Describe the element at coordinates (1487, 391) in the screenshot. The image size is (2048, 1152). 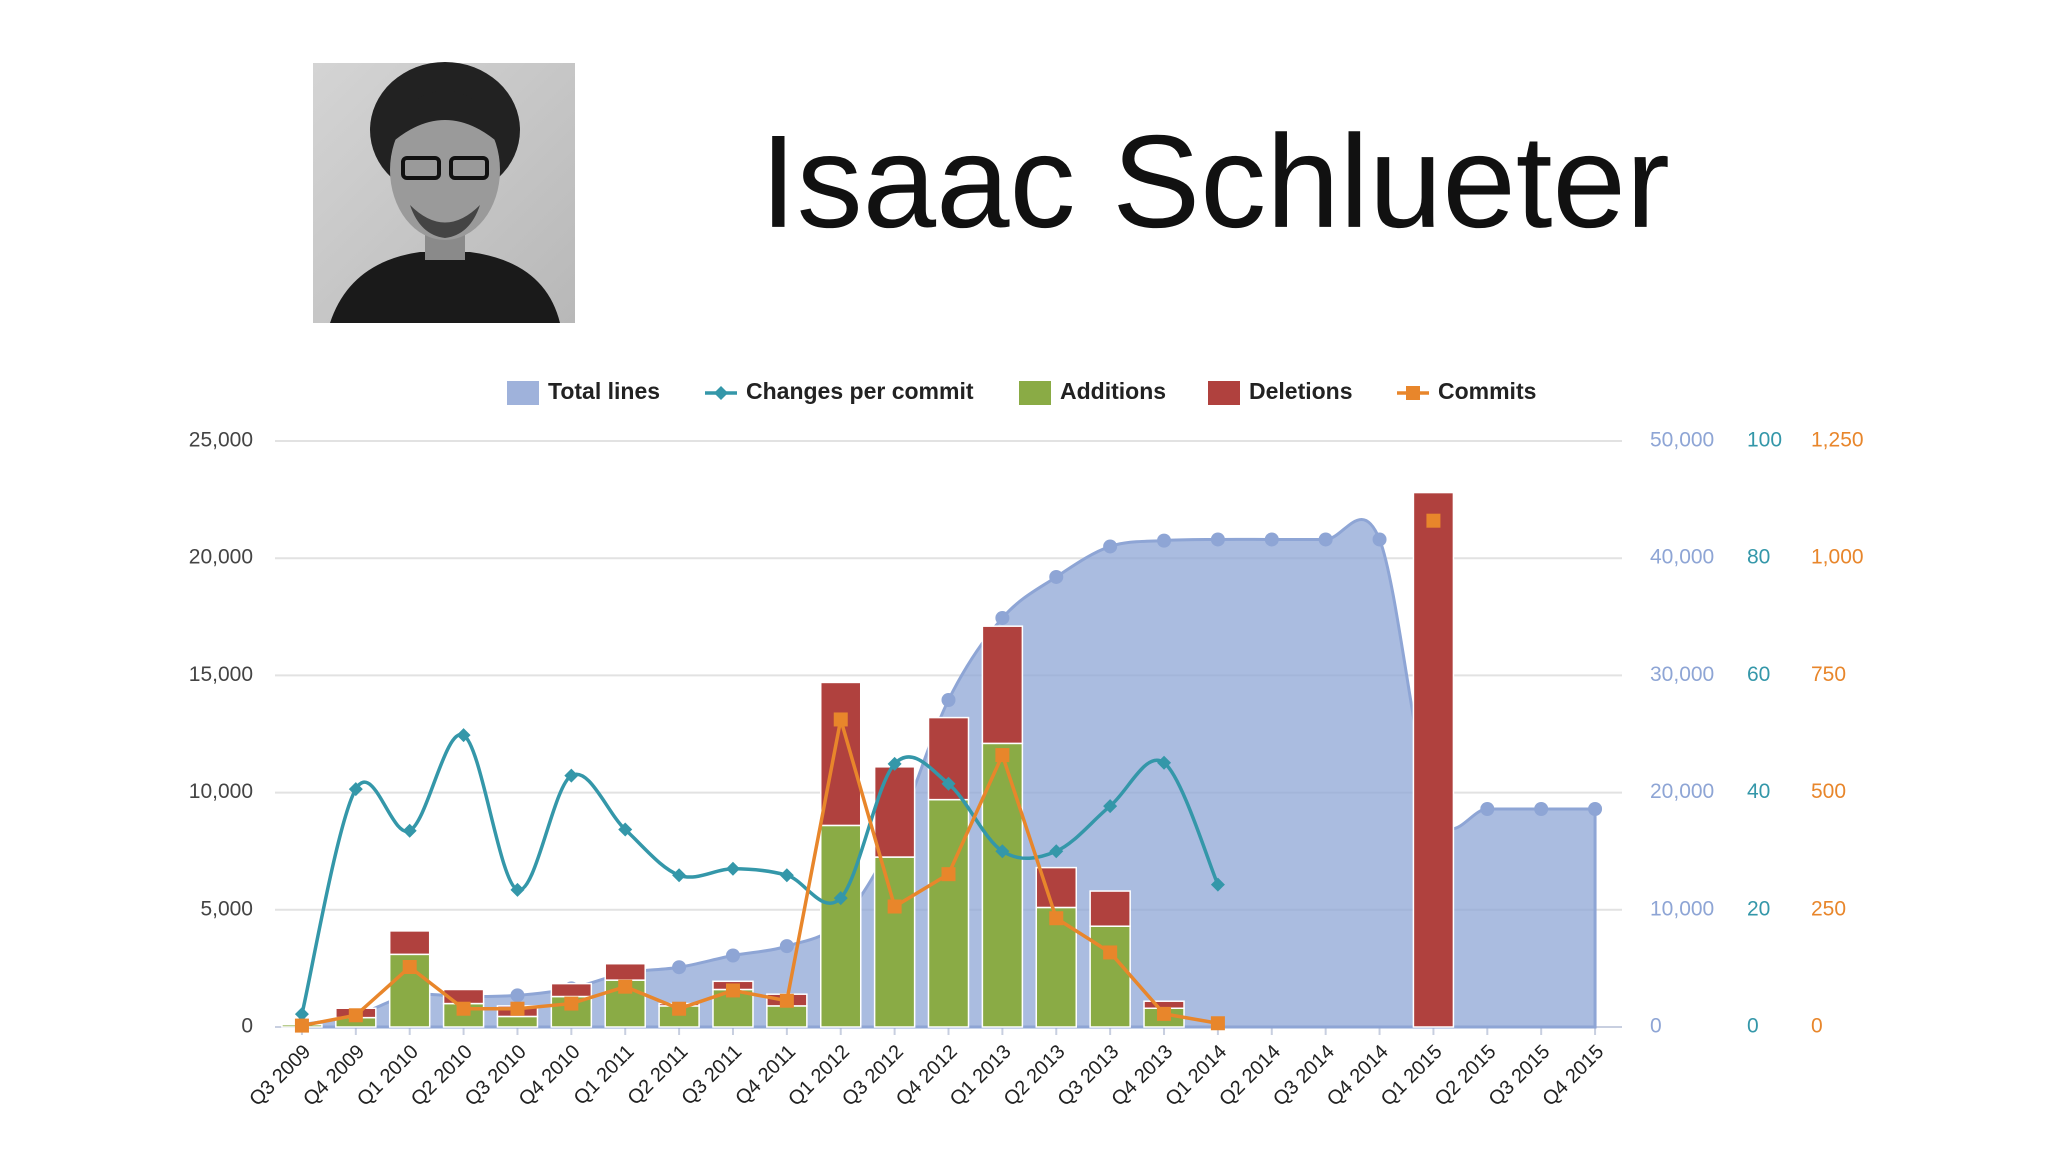
I see `legend-label: Commits` at that location.